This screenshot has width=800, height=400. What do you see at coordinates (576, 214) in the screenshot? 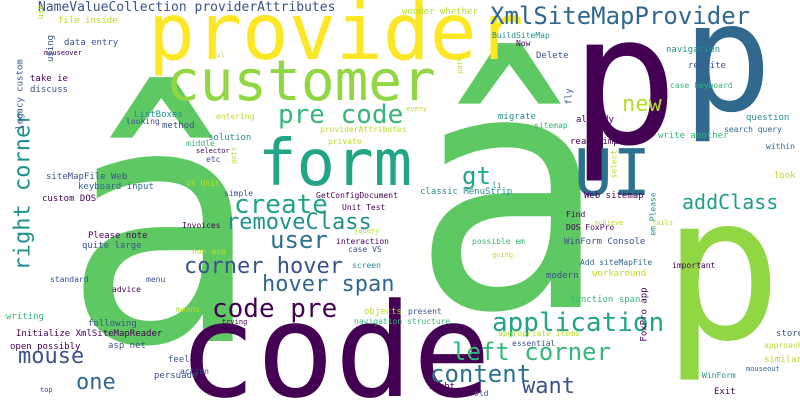
I see `word: Find` at bounding box center [576, 214].